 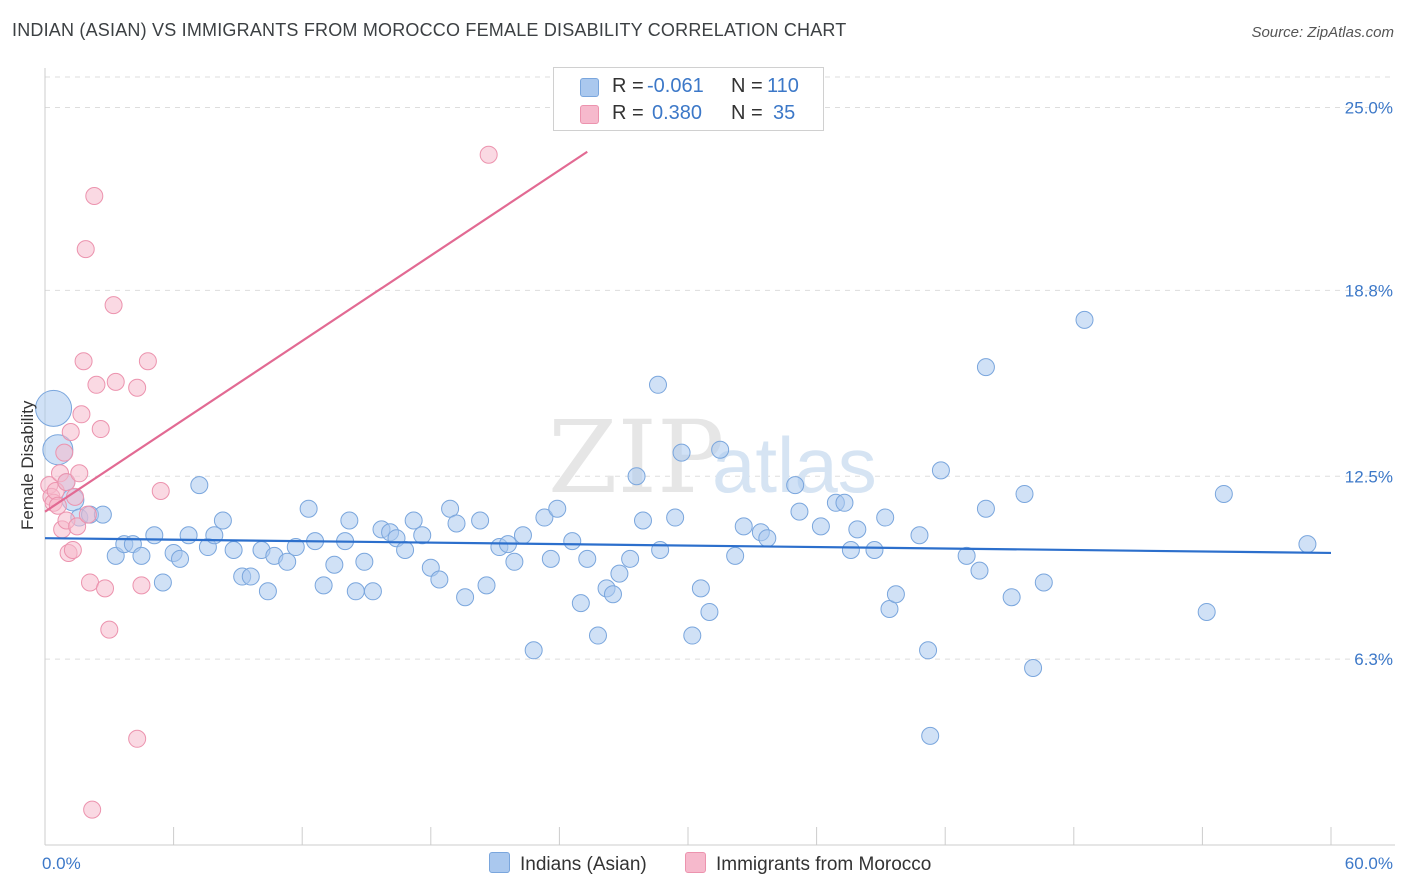 I want to click on legend-swatch-pink, so click(x=589, y=114).